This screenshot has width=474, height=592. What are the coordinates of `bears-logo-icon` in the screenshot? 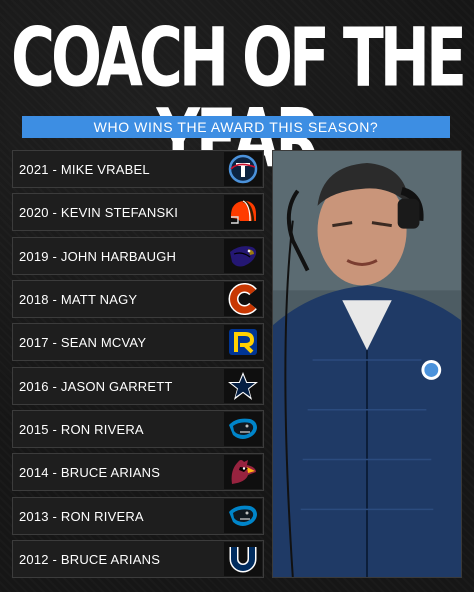 It's located at (243, 299).